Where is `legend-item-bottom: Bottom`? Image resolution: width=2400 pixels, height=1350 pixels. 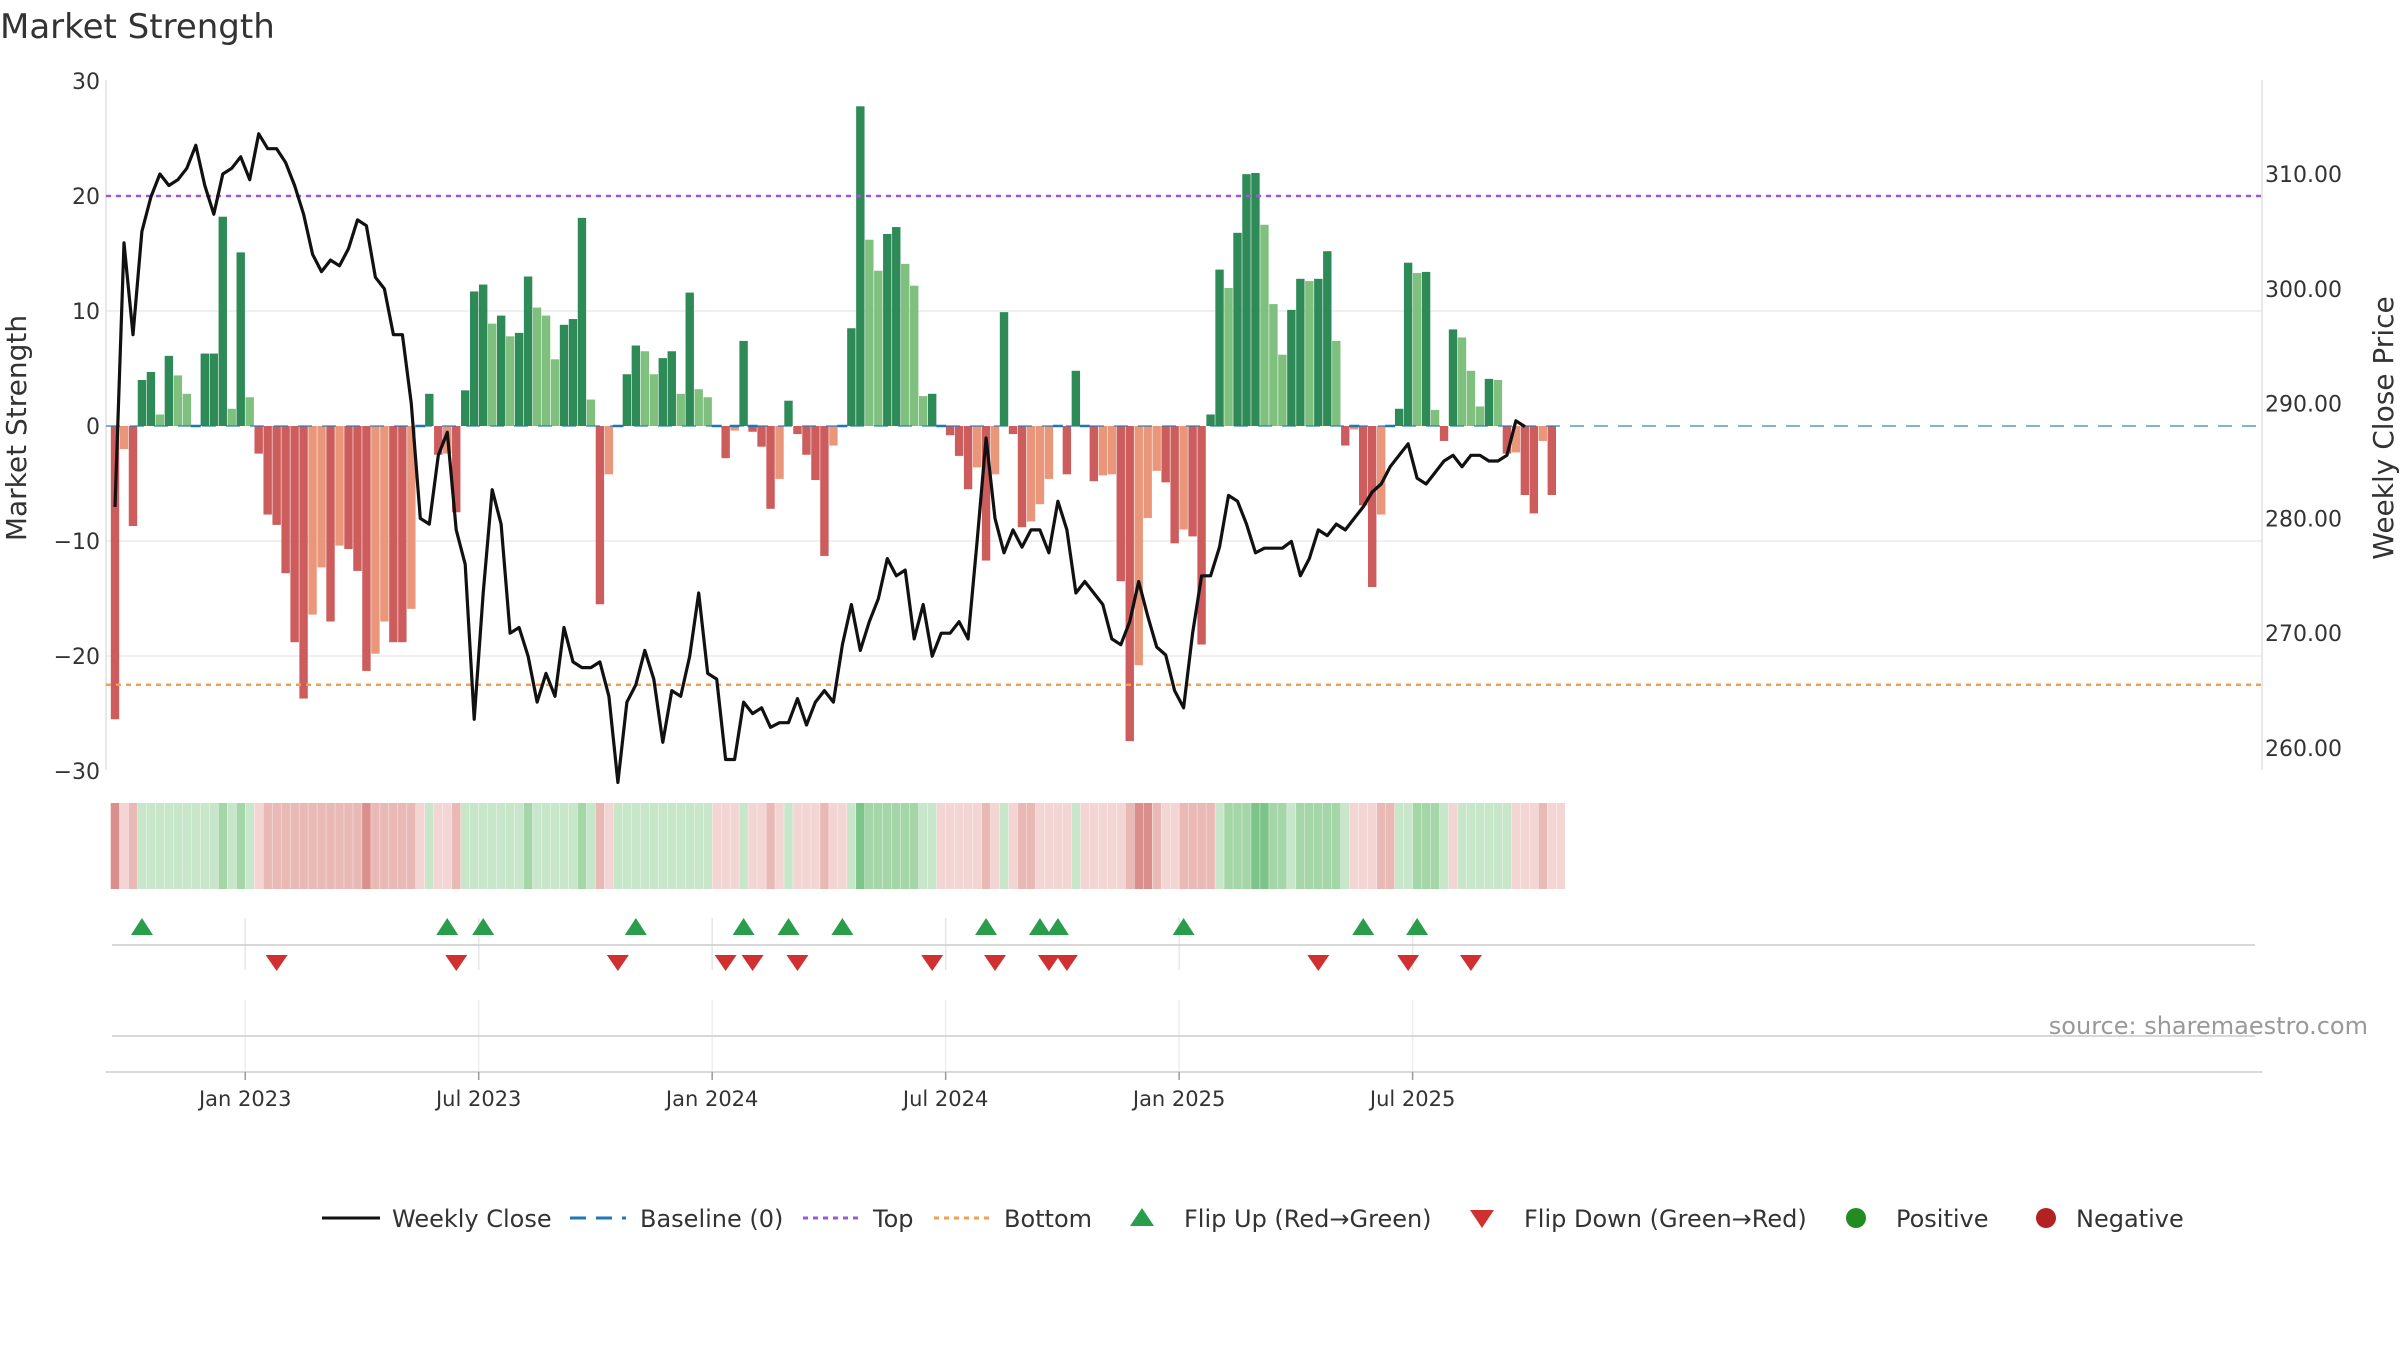 legend-item-bottom: Bottom is located at coordinates (1013, 1219).